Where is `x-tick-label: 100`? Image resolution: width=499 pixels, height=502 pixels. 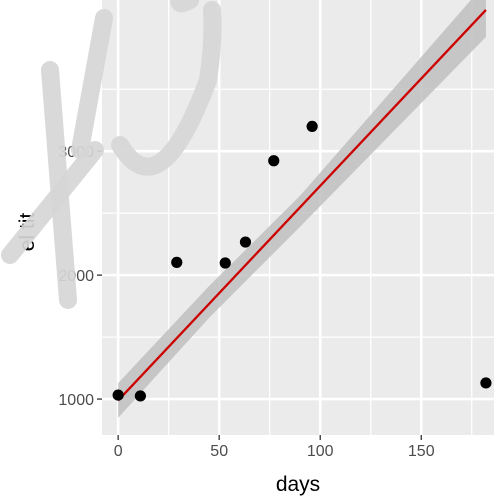 x-tick-label: 100 is located at coordinates (320, 451).